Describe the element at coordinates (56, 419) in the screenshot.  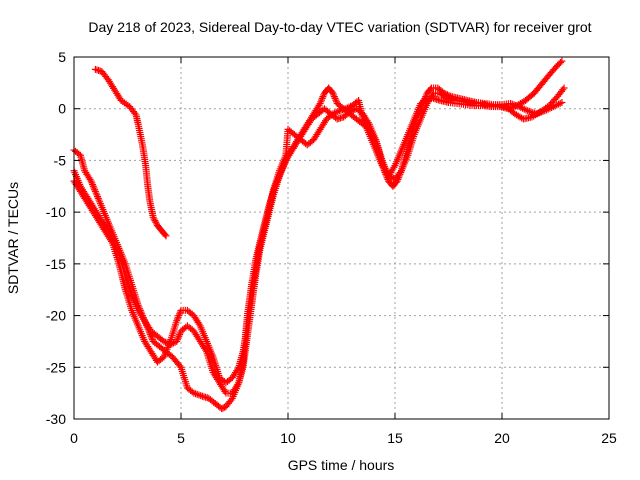
I see `y-tick-label: -30` at that location.